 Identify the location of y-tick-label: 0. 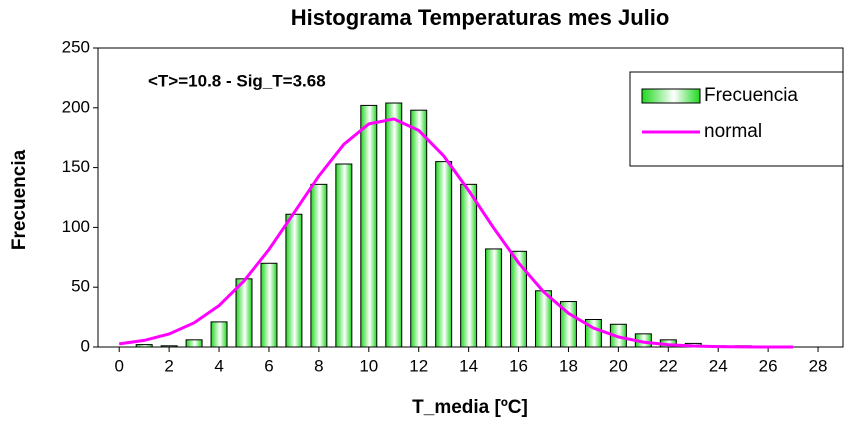
(85, 345).